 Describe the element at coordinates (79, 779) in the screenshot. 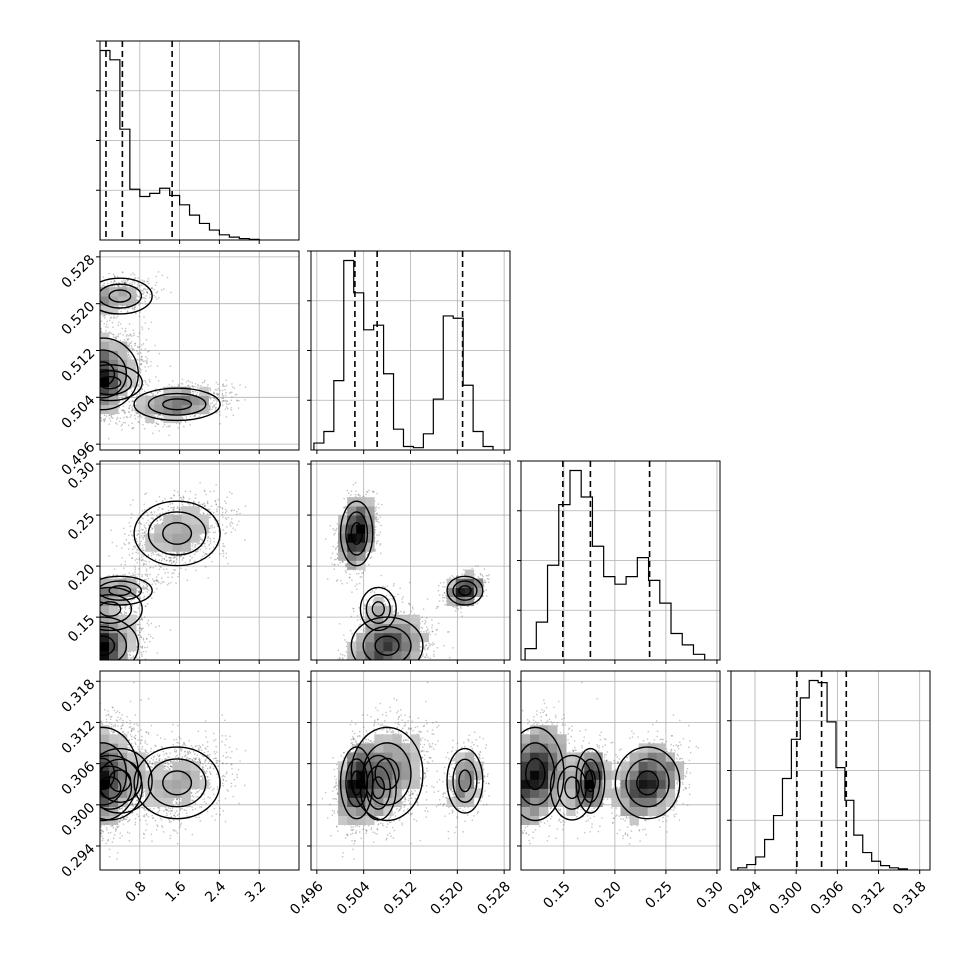

I see `y-tick-label-3-2: 0.306` at that location.